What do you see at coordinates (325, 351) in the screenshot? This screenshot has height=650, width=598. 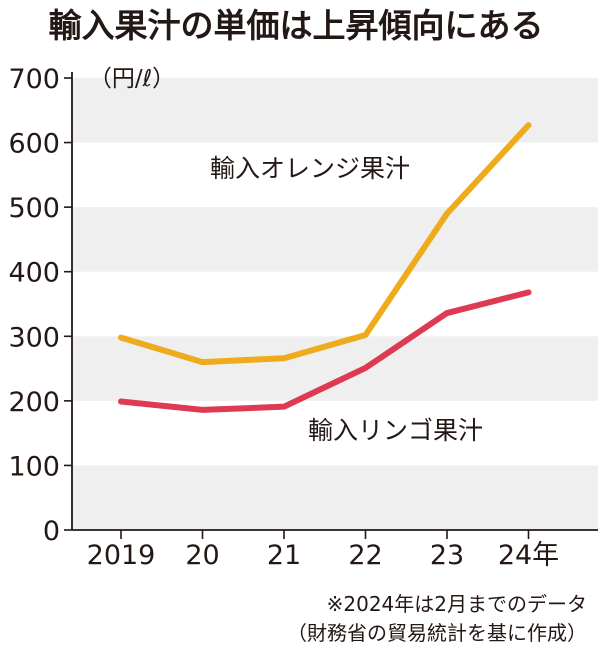 I see `series-line-apple` at bounding box center [325, 351].